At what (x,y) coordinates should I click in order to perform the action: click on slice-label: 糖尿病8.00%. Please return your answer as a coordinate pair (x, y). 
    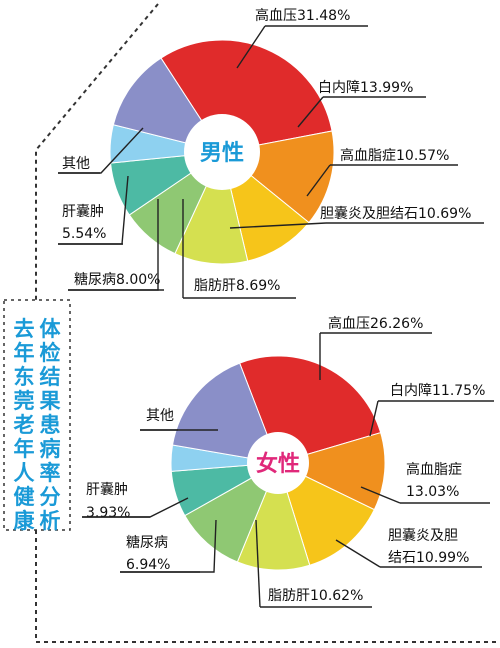
    Looking at the image, I should click on (117, 280).